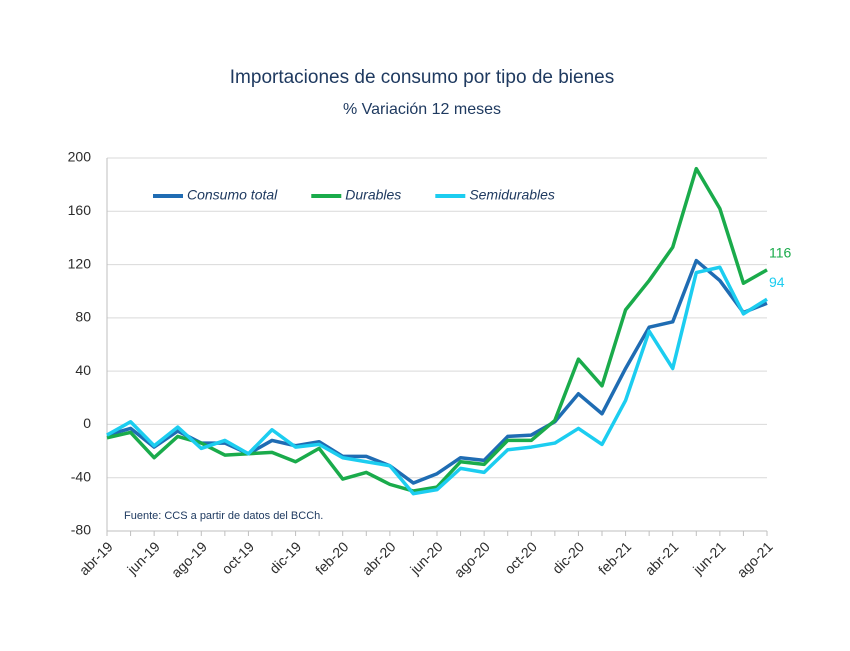  What do you see at coordinates (83, 317) in the screenshot?
I see `y-tick-label: 80` at bounding box center [83, 317].